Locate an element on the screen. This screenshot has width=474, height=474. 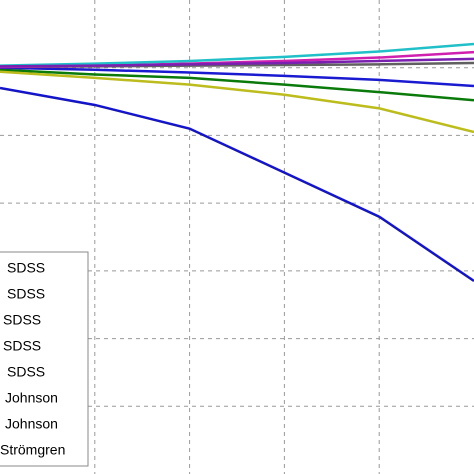
legend-label: Strömgren is located at coordinates (32, 450).